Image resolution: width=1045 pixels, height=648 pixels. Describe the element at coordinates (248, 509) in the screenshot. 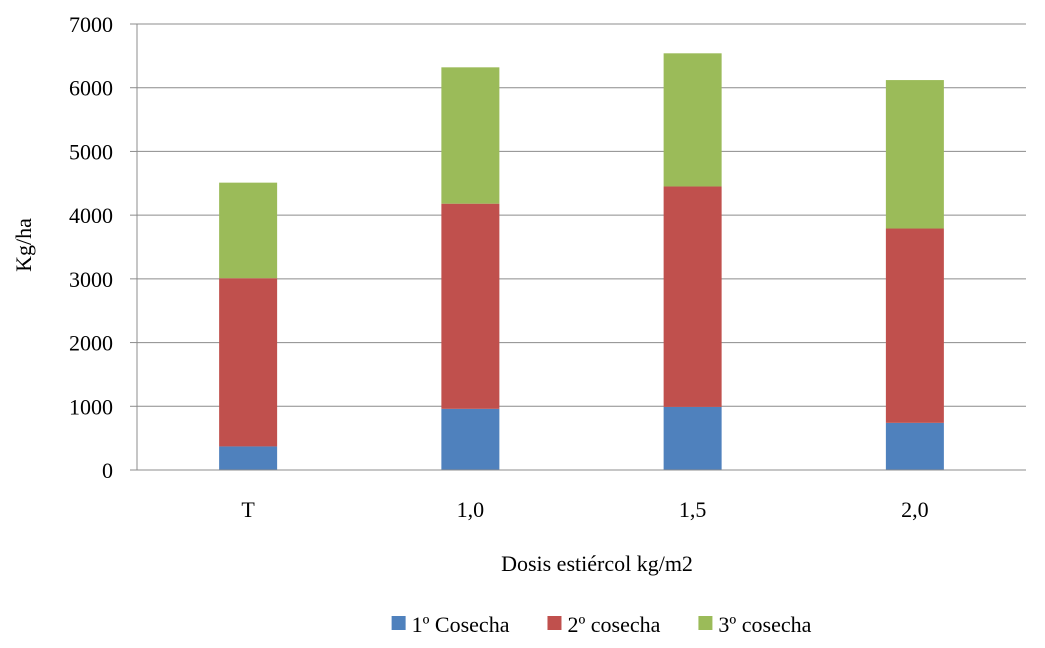

I see `x-tick-label: T` at that location.